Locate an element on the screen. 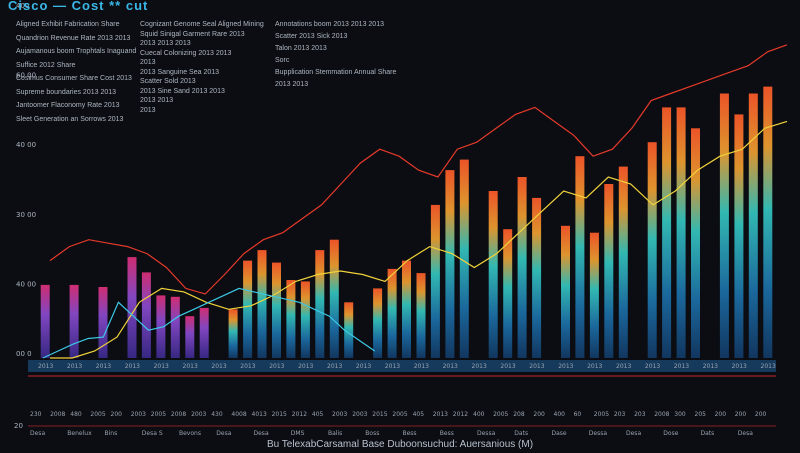 The image size is (800, 453). row-label: DMS is located at coordinates (298, 433).